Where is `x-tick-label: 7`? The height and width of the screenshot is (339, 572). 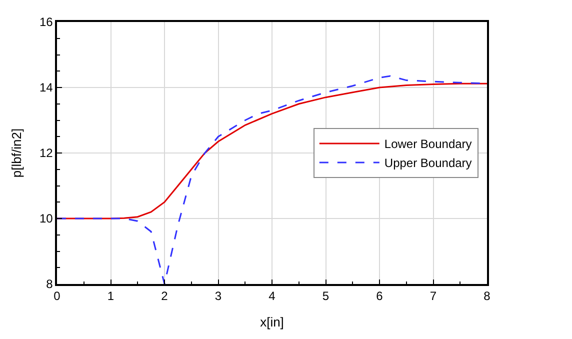
x-tick-label: 7 is located at coordinates (433, 296).